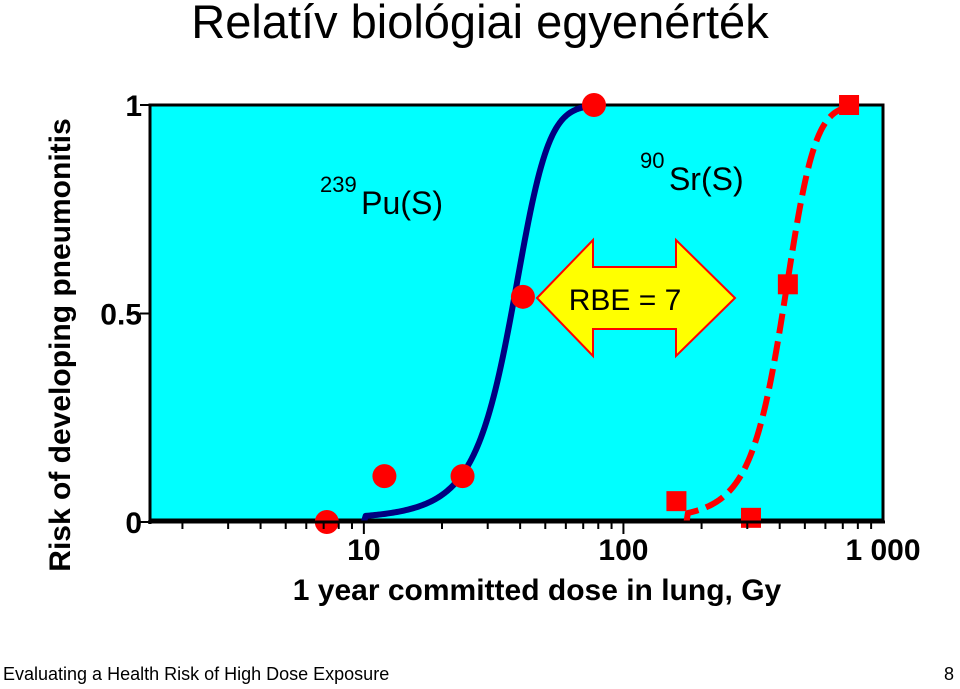  I want to click on rbe-label: RBE = 7, so click(625, 300).